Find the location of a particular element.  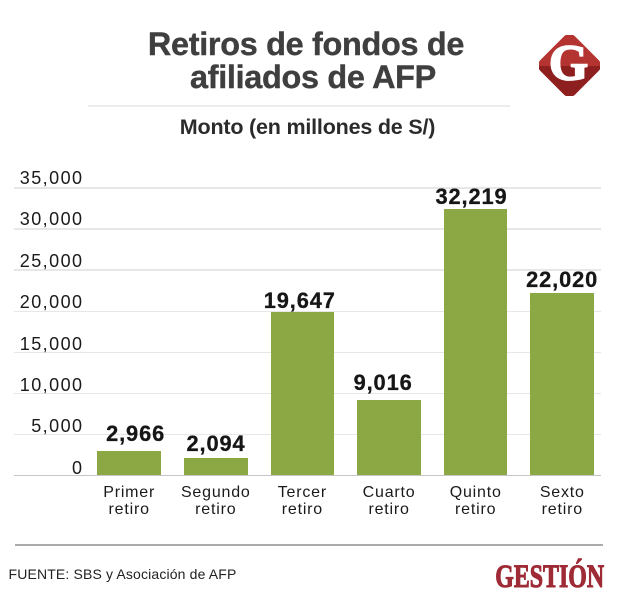

svg-text: G is located at coordinates (568, 63).